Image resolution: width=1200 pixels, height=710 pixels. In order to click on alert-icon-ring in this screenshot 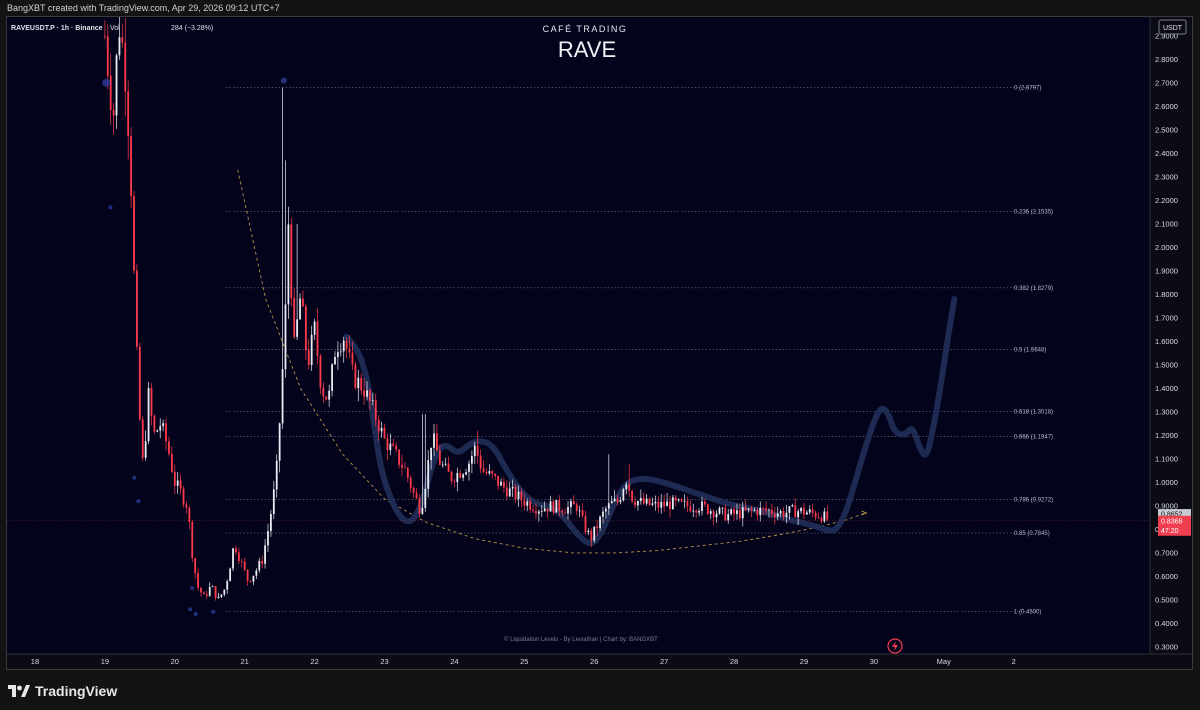, I will do `click(895, 646)`.